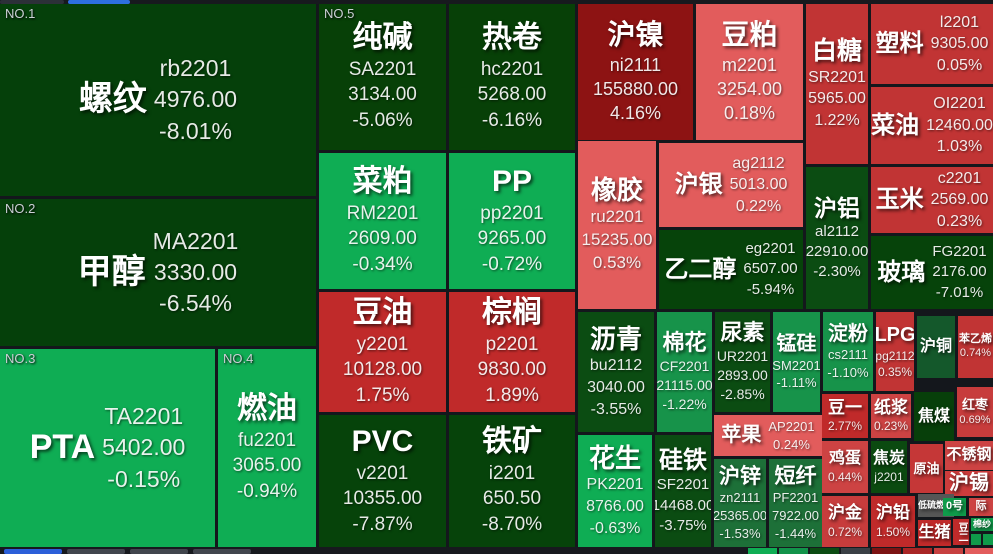  What do you see at coordinates (635, 72) in the screenshot?
I see `tile-nickel: 沪镍 ni2111 155880.00 4.16%` at bounding box center [635, 72].